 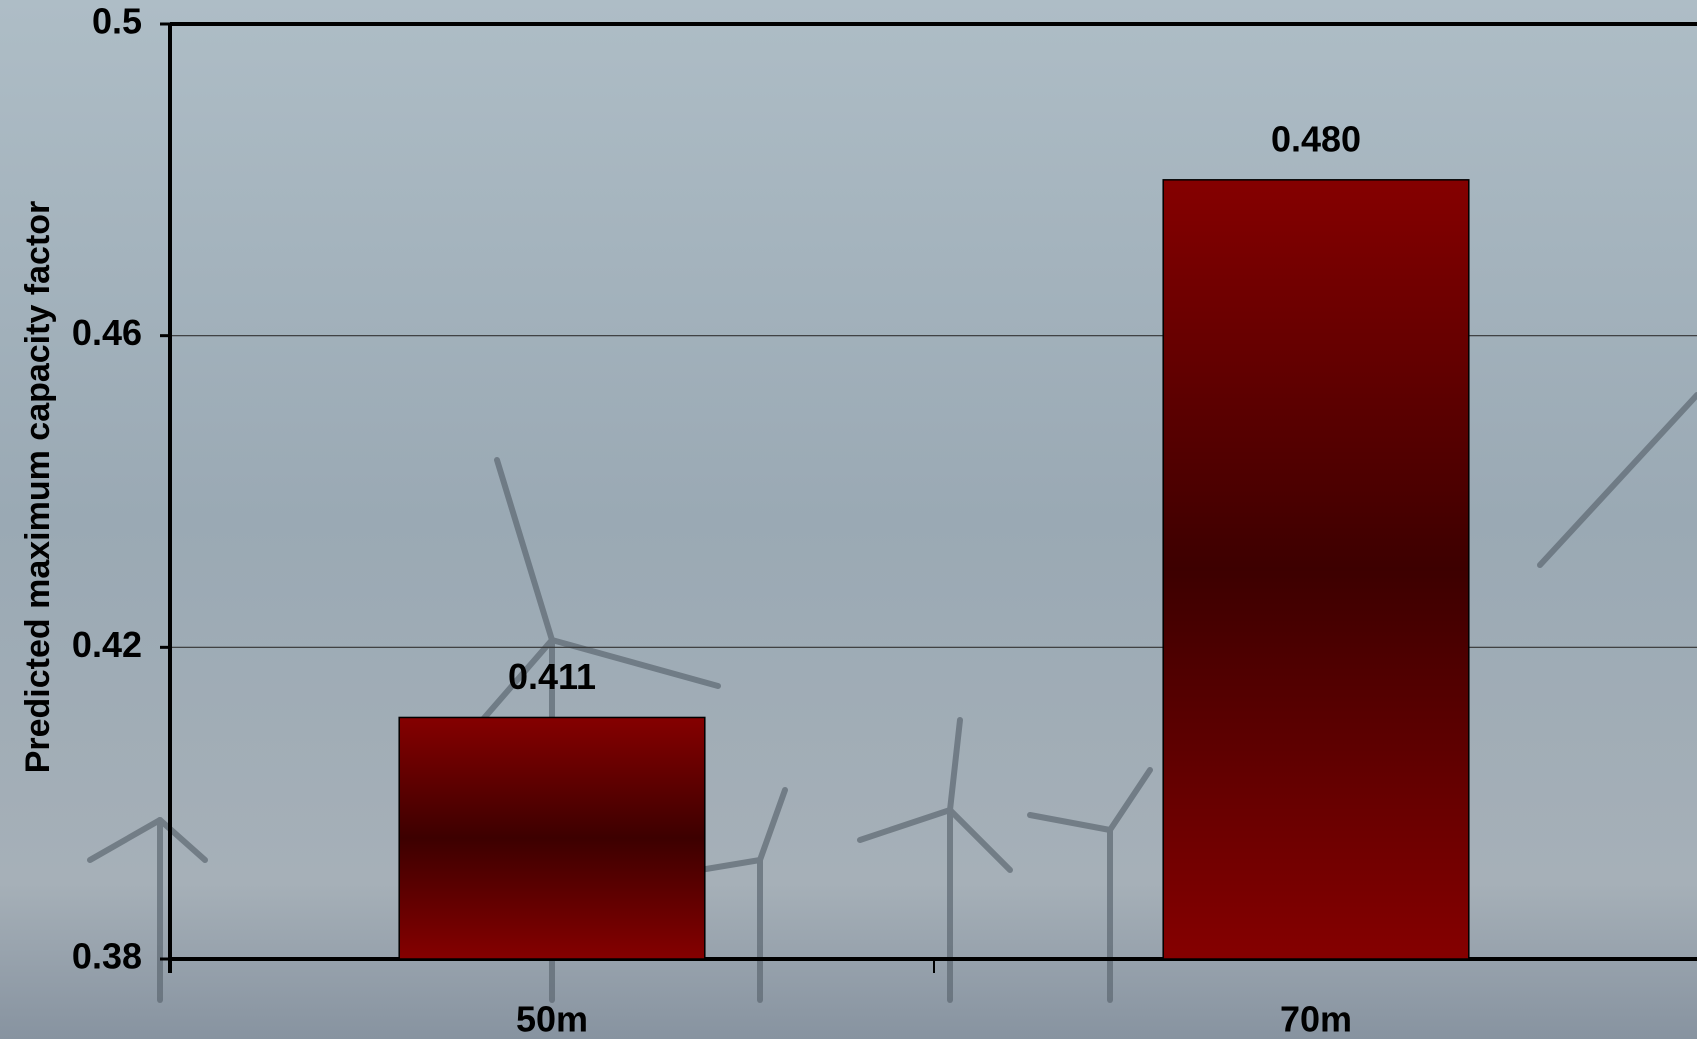 I want to click on y-tick-label: 0.5, so click(x=117, y=21).